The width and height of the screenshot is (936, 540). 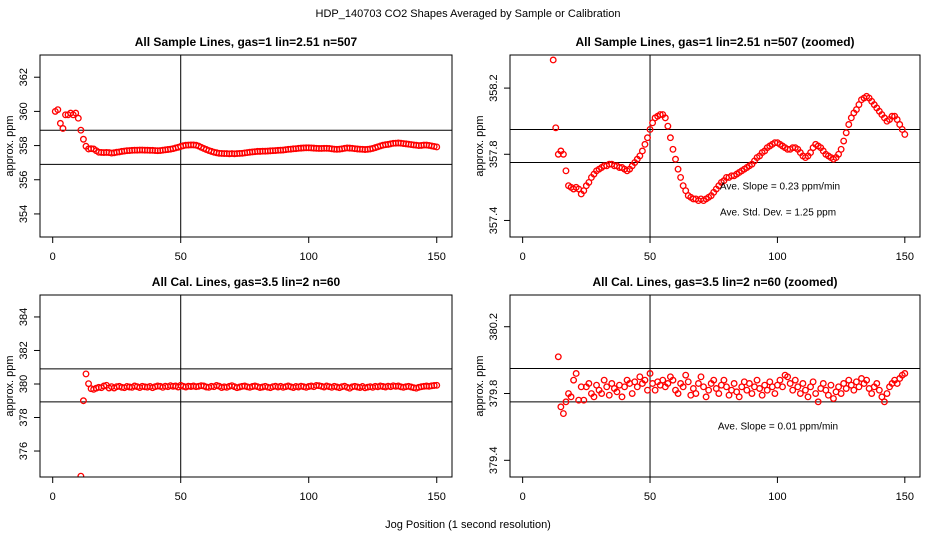 I want to click on y-tick-label: 379.4, so click(x=494, y=461).